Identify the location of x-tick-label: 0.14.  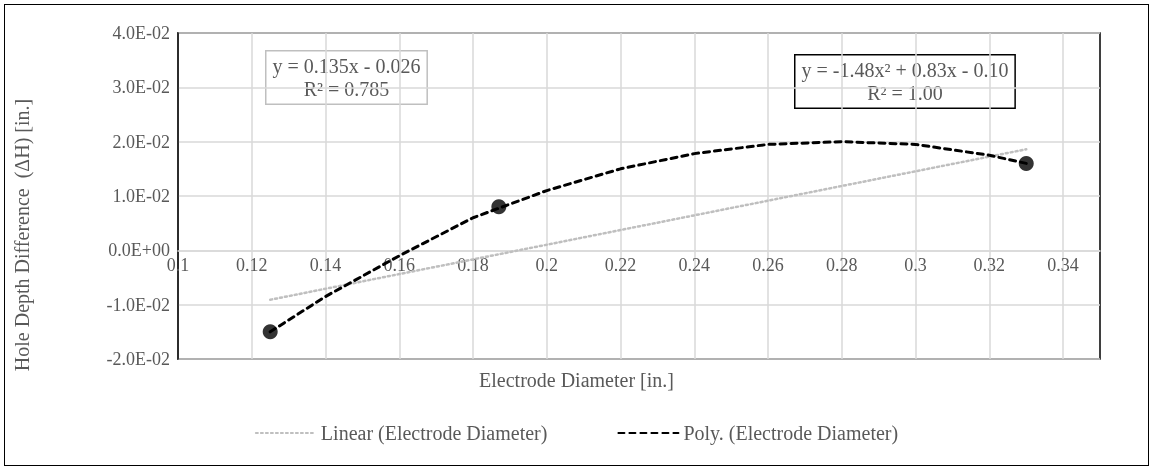
(325, 265).